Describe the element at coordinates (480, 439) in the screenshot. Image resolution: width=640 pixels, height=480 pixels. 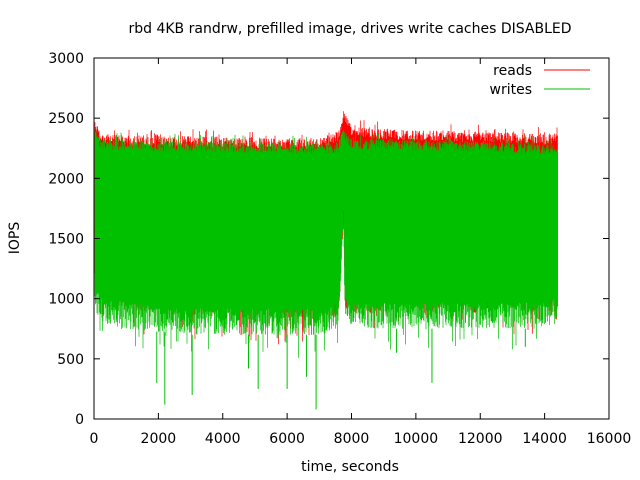
I see `x-tick-label: 12000` at that location.